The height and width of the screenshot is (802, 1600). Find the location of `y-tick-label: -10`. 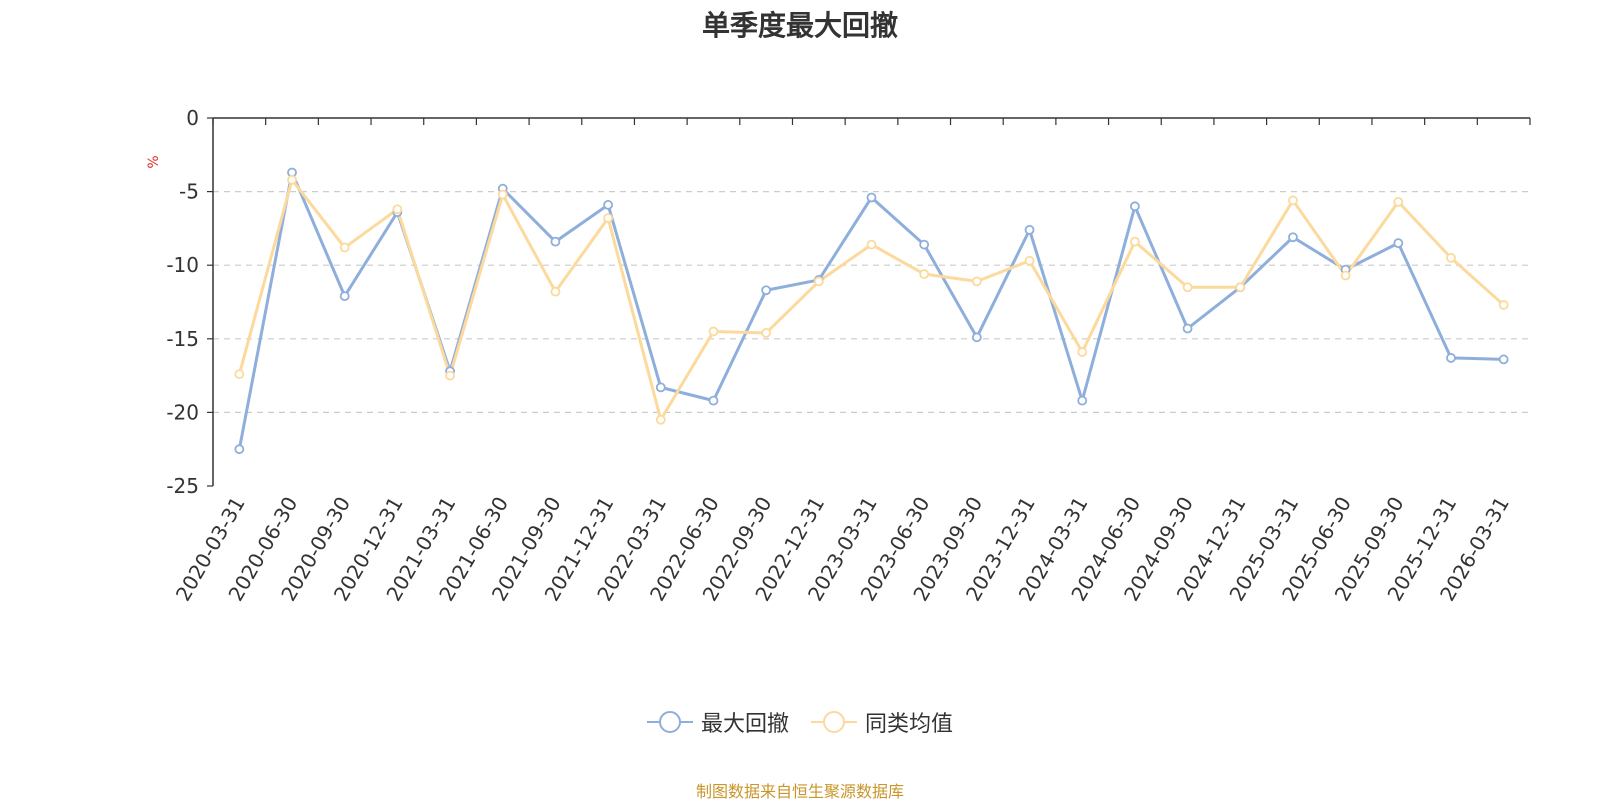

y-tick-label: -10 is located at coordinates (182, 265).